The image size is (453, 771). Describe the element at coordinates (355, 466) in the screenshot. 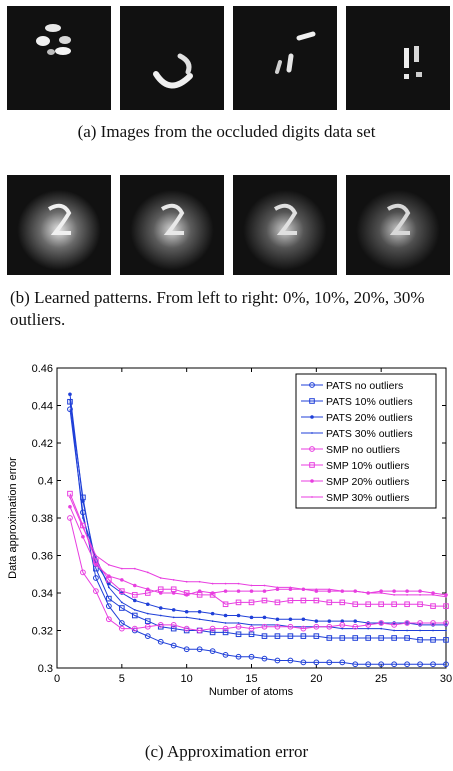

I see `legend-entry: SMP 10% outliers` at that location.